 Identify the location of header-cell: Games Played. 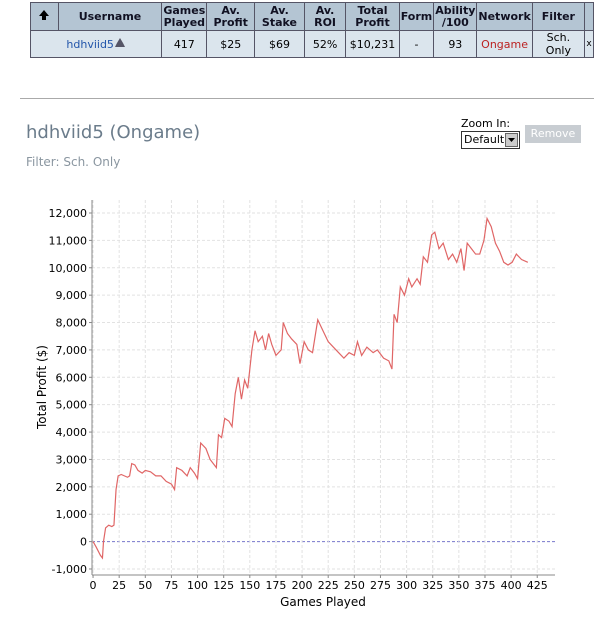
(184, 16).